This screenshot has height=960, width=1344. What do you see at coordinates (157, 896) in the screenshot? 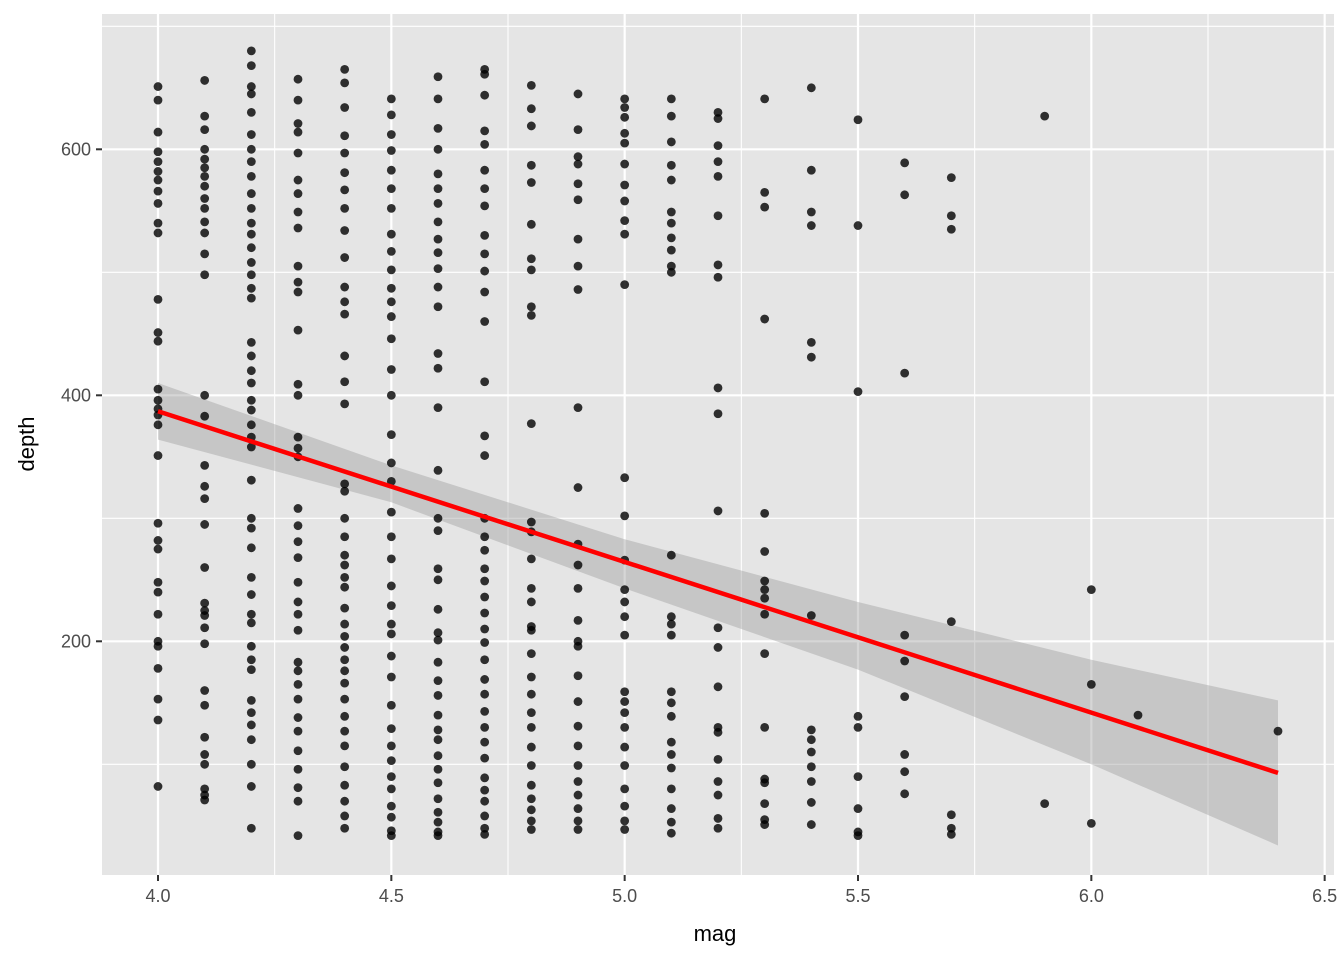
I see `x-tick-label: 4.0` at bounding box center [157, 896].